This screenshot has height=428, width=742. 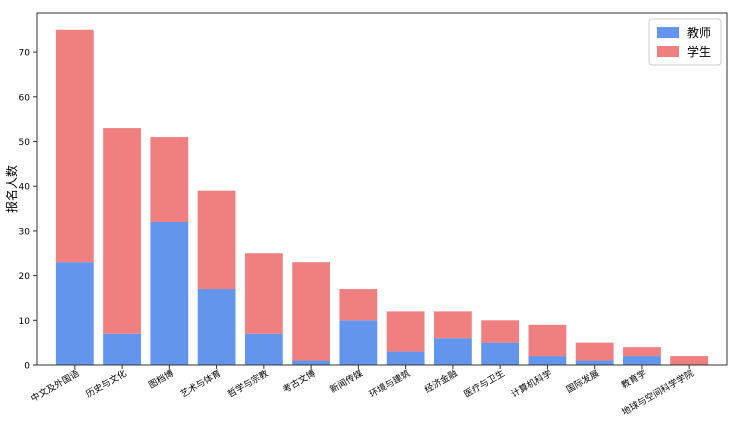 What do you see at coordinates (484, 383) in the screenshot?
I see `x-tick-label: 医疗与卫生` at bounding box center [484, 383].